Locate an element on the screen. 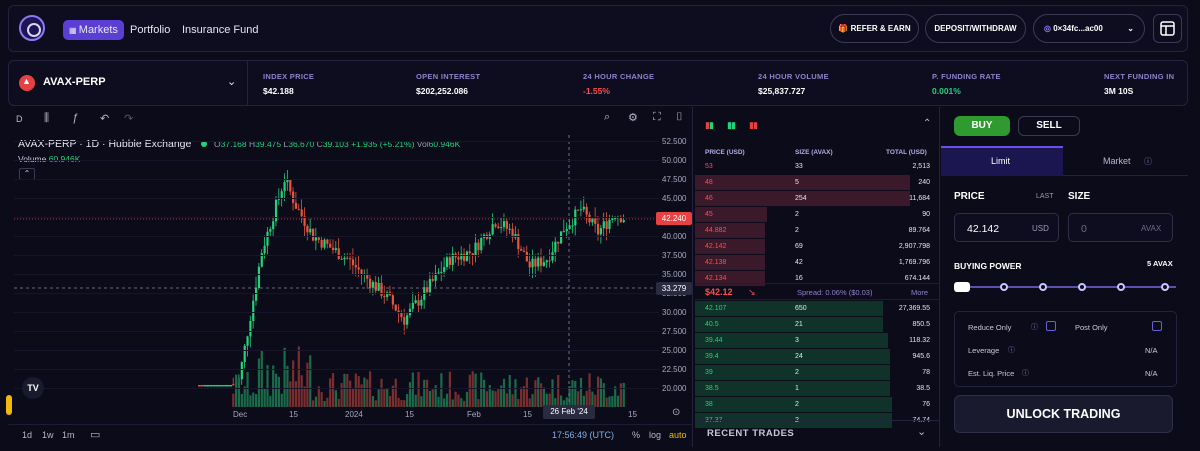  bid-row: 39.4 24 945.6 is located at coordinates (817, 356).